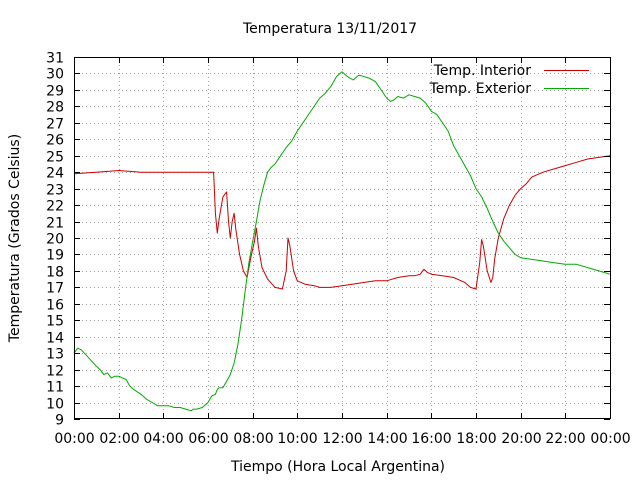 The image size is (640, 480). What do you see at coordinates (55, 339) in the screenshot?
I see `y-tick-label: 14` at bounding box center [55, 339].